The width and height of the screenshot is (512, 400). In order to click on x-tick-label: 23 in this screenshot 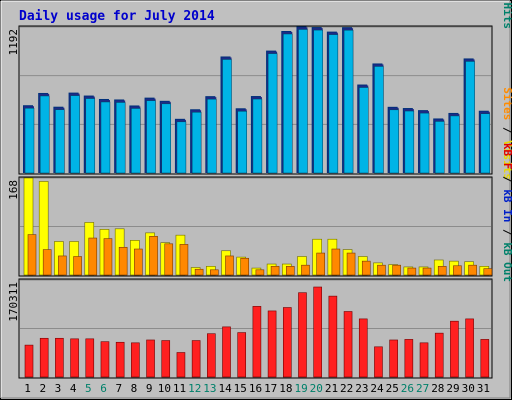, I will do `click(361, 388)`.